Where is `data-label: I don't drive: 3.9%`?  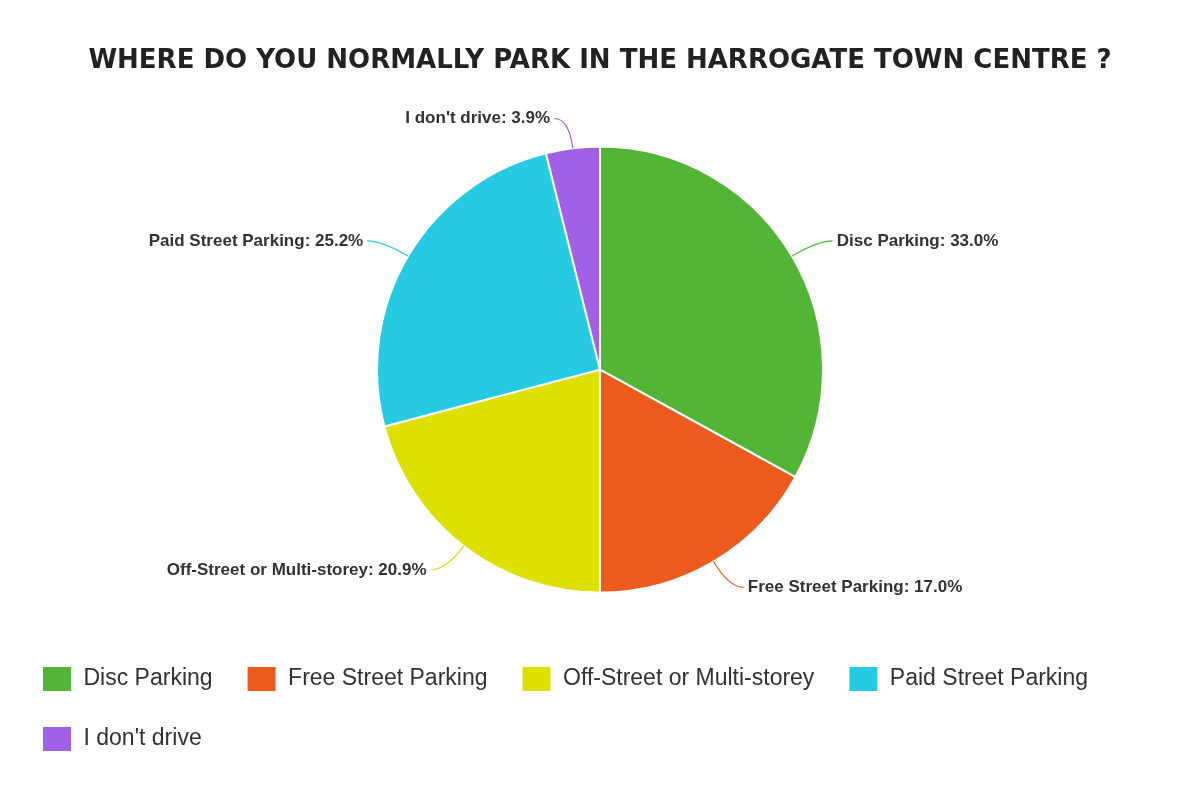
data-label: I don't drive: 3.9% is located at coordinates (478, 118).